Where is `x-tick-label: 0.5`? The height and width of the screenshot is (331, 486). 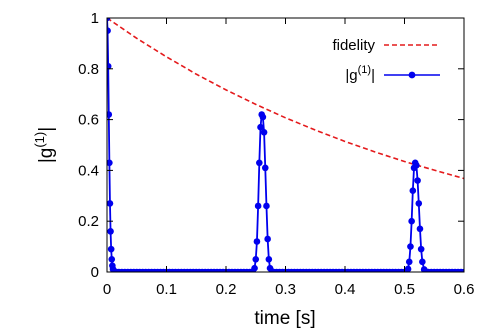
x-tick-label: 0.5 is located at coordinates (404, 289).